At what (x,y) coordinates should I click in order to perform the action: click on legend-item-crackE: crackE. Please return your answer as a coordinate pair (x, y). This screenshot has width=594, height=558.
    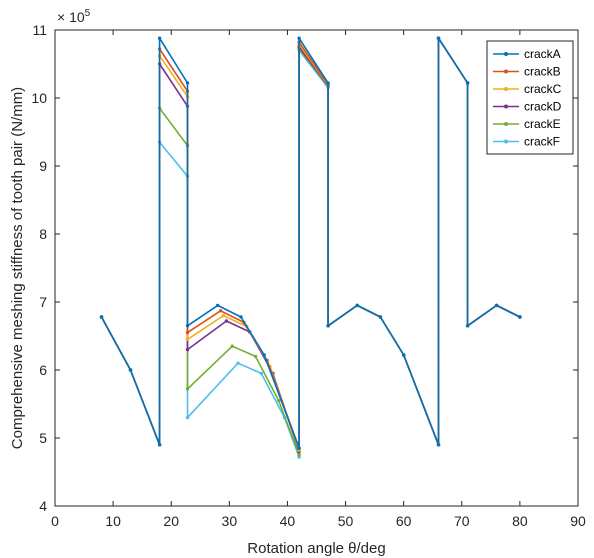
    Looking at the image, I should click on (527, 124).